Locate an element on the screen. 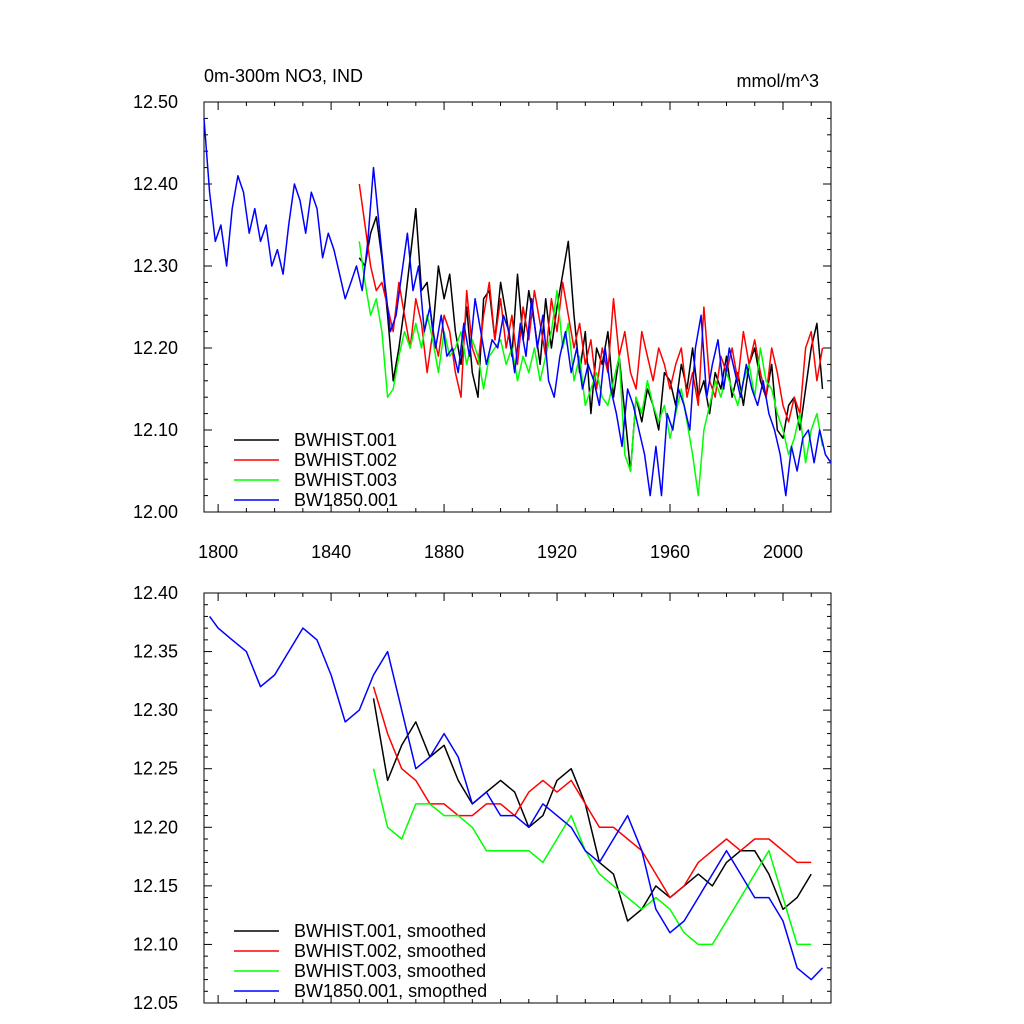  x-tick-label: 1920 is located at coordinates (557, 552).